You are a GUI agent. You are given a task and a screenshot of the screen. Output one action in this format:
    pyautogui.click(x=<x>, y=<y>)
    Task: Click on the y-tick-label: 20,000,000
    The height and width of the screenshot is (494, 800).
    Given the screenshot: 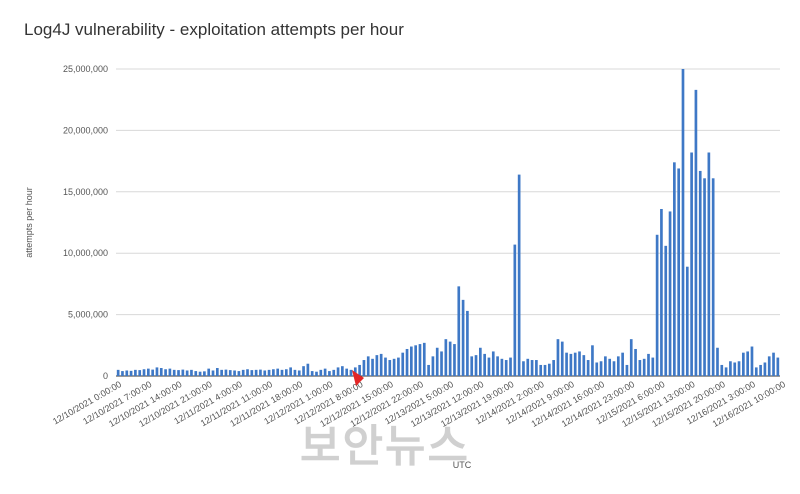 What is the action you would take?
    pyautogui.click(x=85, y=130)
    